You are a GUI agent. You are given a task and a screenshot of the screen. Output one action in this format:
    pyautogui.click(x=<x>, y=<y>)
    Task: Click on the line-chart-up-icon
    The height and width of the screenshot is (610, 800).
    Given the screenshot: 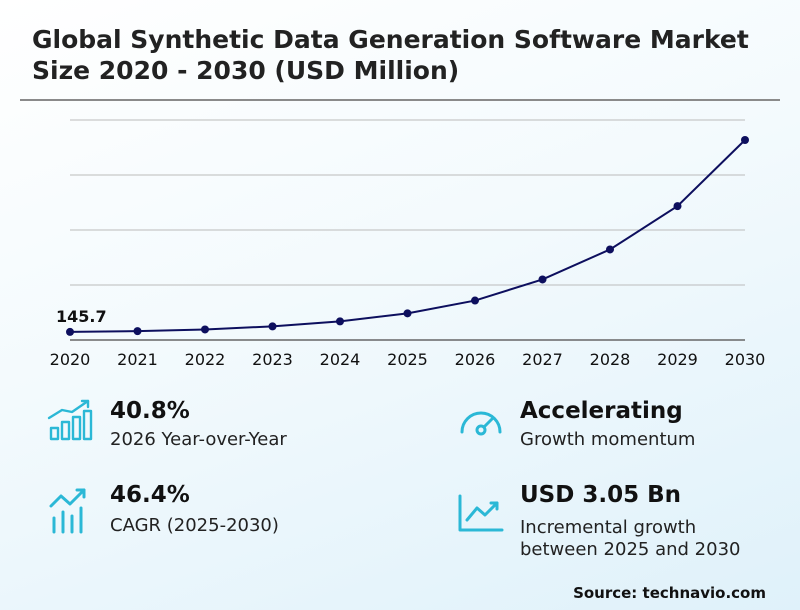 What is the action you would take?
    pyautogui.click(x=481, y=513)
    